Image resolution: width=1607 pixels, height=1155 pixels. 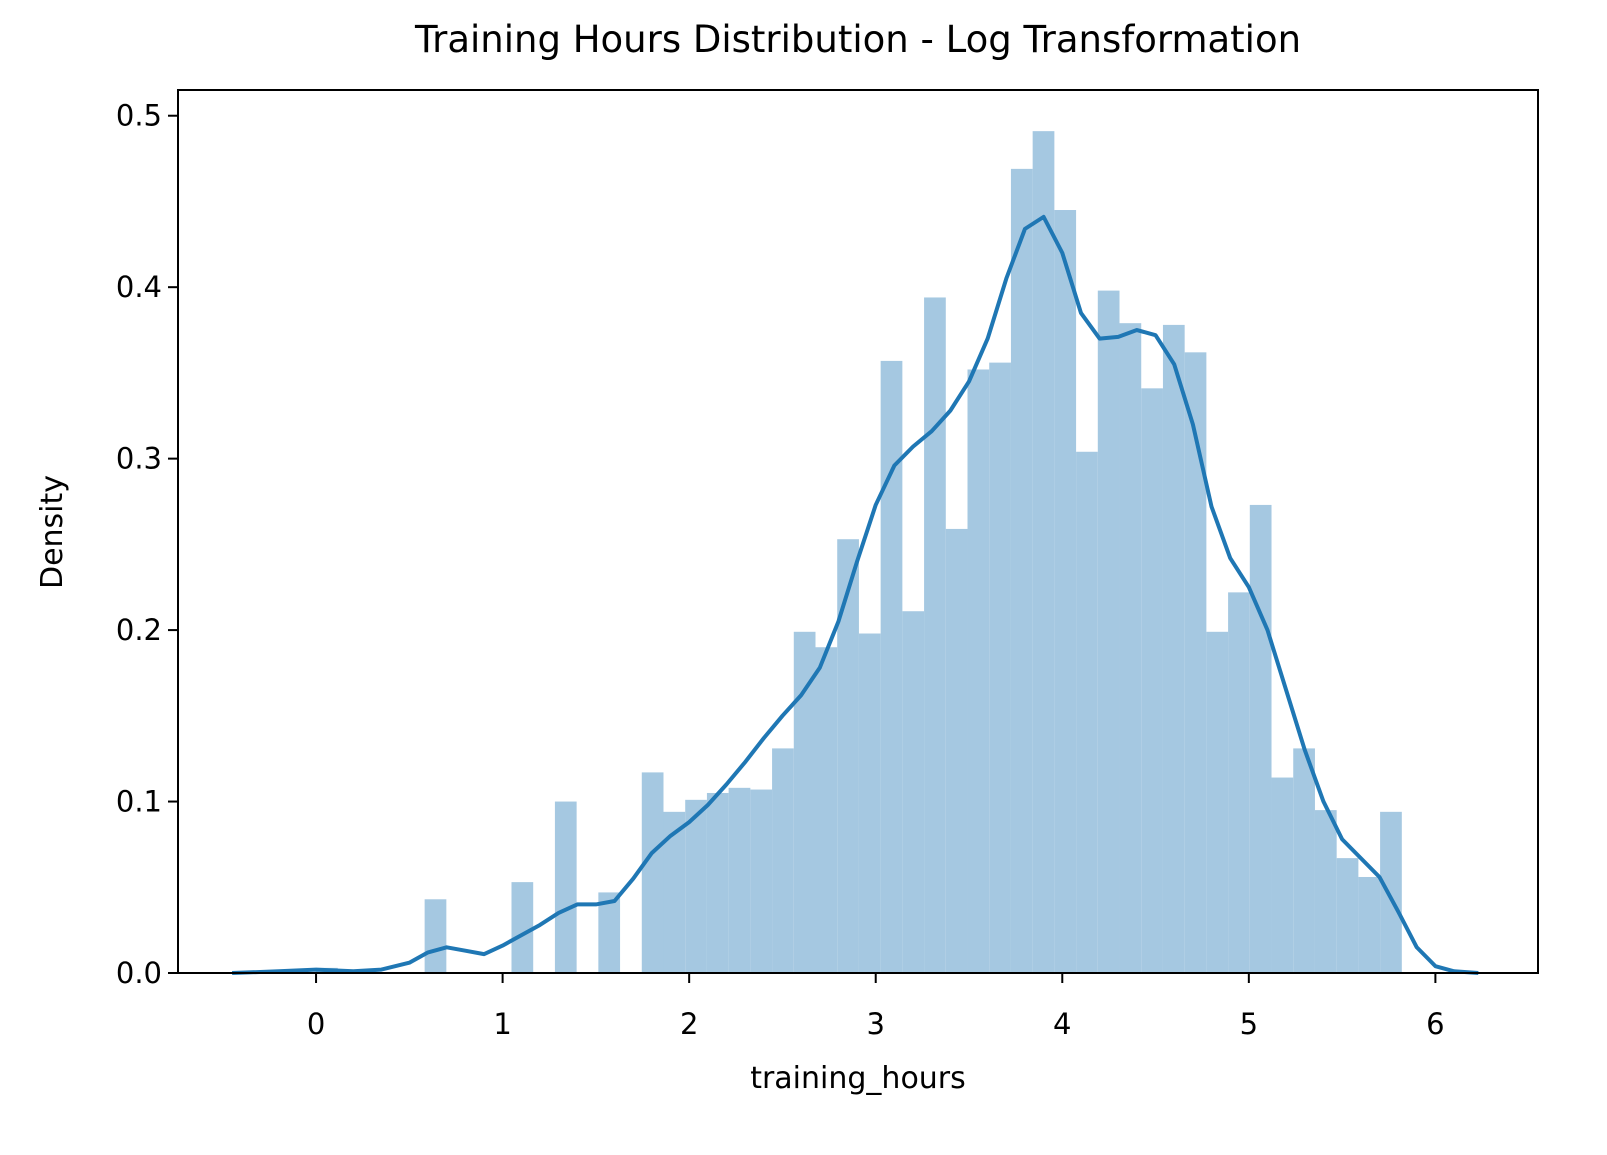 What do you see at coordinates (689, 1024) in the screenshot?
I see `x-tick-label: 2` at bounding box center [689, 1024].